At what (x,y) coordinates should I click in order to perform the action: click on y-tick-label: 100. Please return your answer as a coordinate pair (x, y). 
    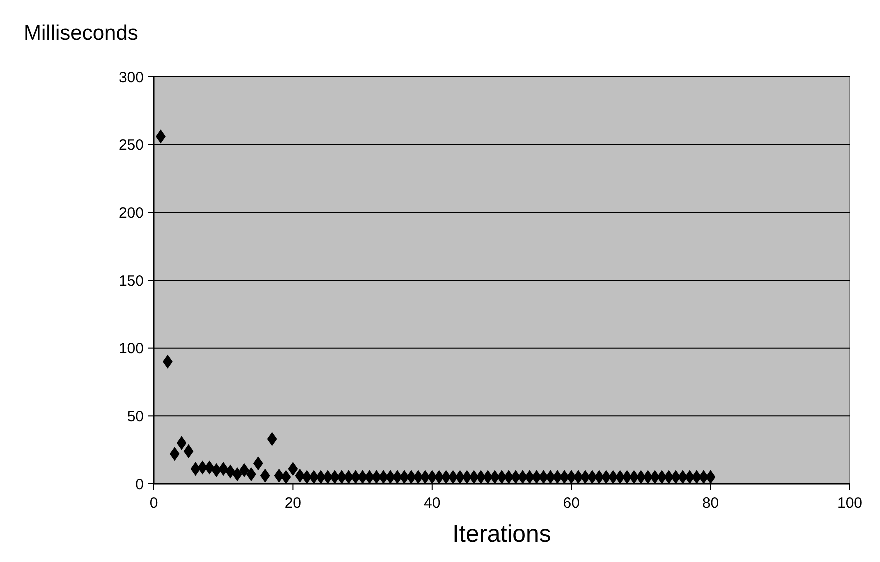
    Looking at the image, I should click on (131, 349).